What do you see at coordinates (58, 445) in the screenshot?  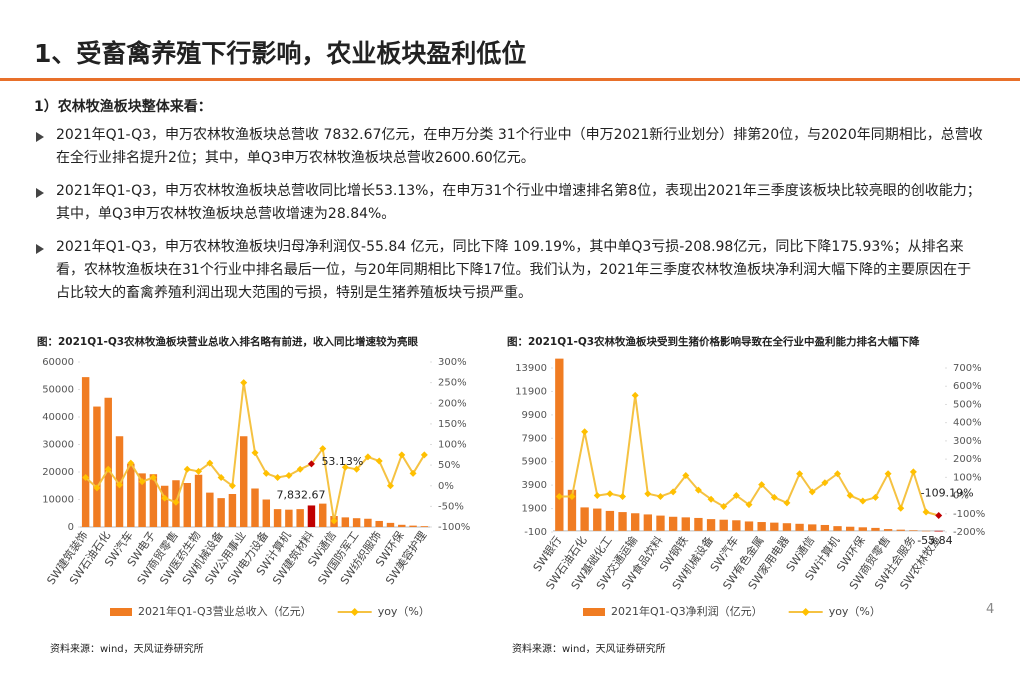 I see `y-tick-label: 30000` at bounding box center [58, 445].